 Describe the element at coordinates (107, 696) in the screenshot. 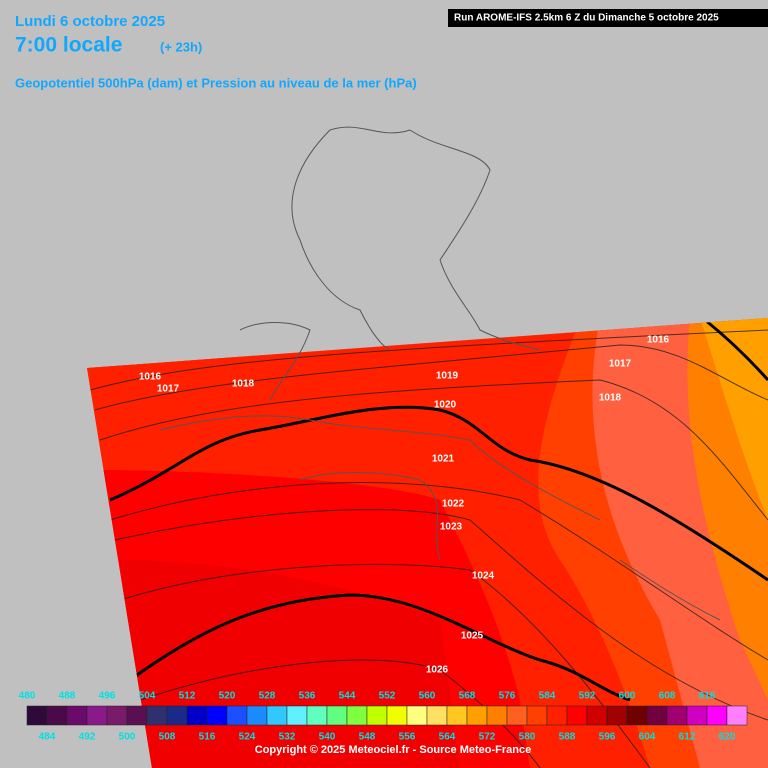

I see `scale-label: 496` at that location.